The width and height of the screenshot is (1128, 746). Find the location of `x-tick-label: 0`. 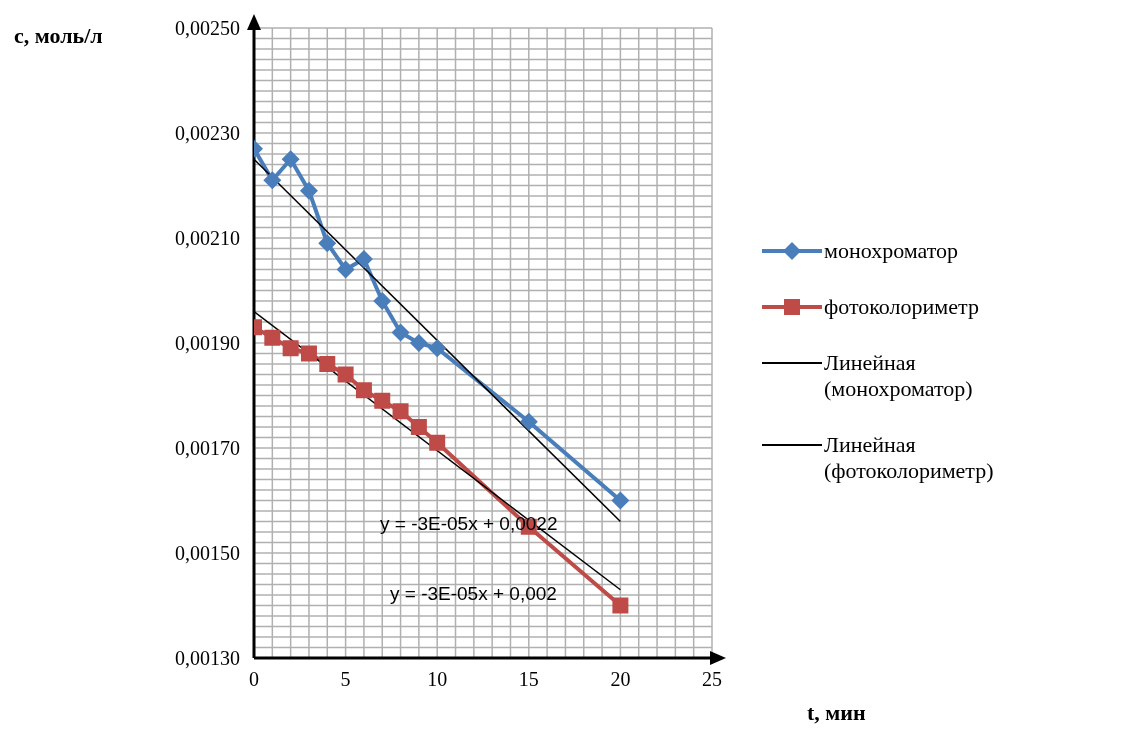

x-tick-label: 0 is located at coordinates (254, 679).